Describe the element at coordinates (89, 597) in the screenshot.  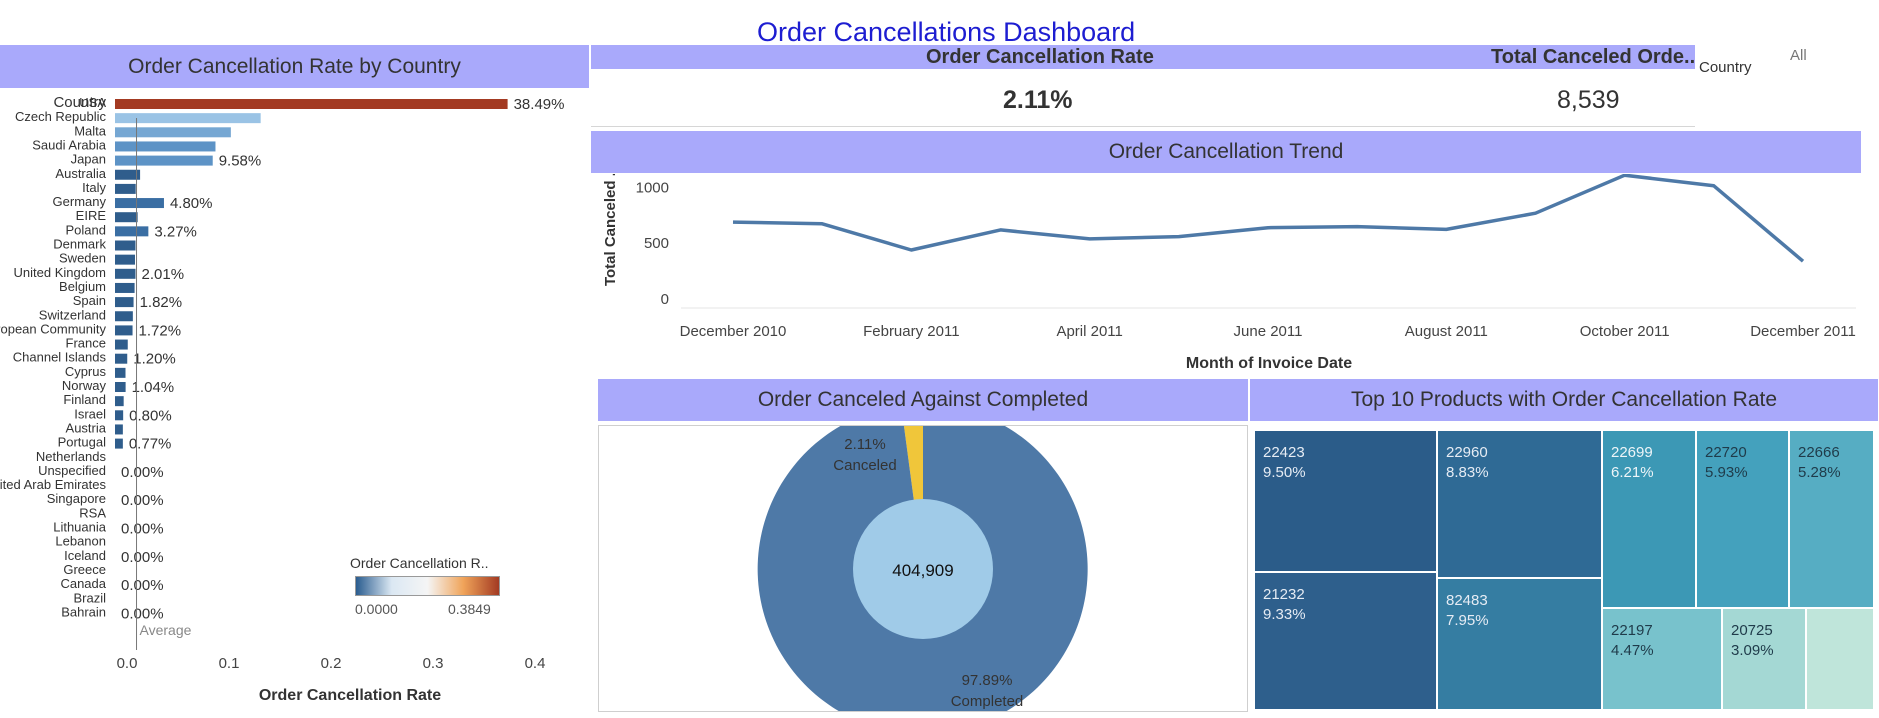
I see `country-label: Brazil` at that location.